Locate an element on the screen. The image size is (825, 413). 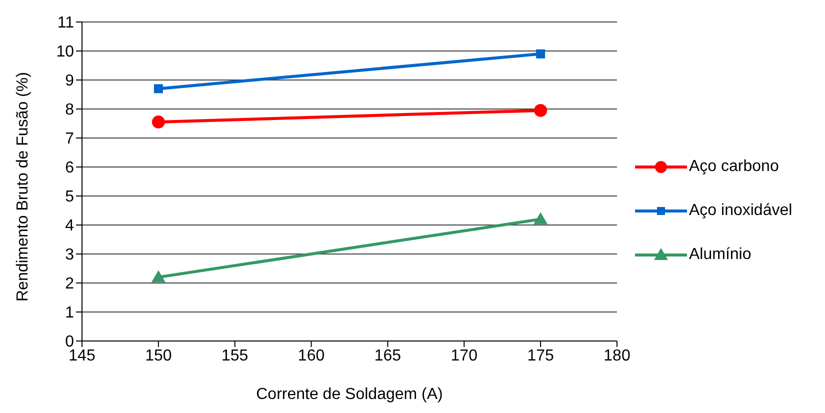
x-tick-label: 150 is located at coordinates (158, 355).